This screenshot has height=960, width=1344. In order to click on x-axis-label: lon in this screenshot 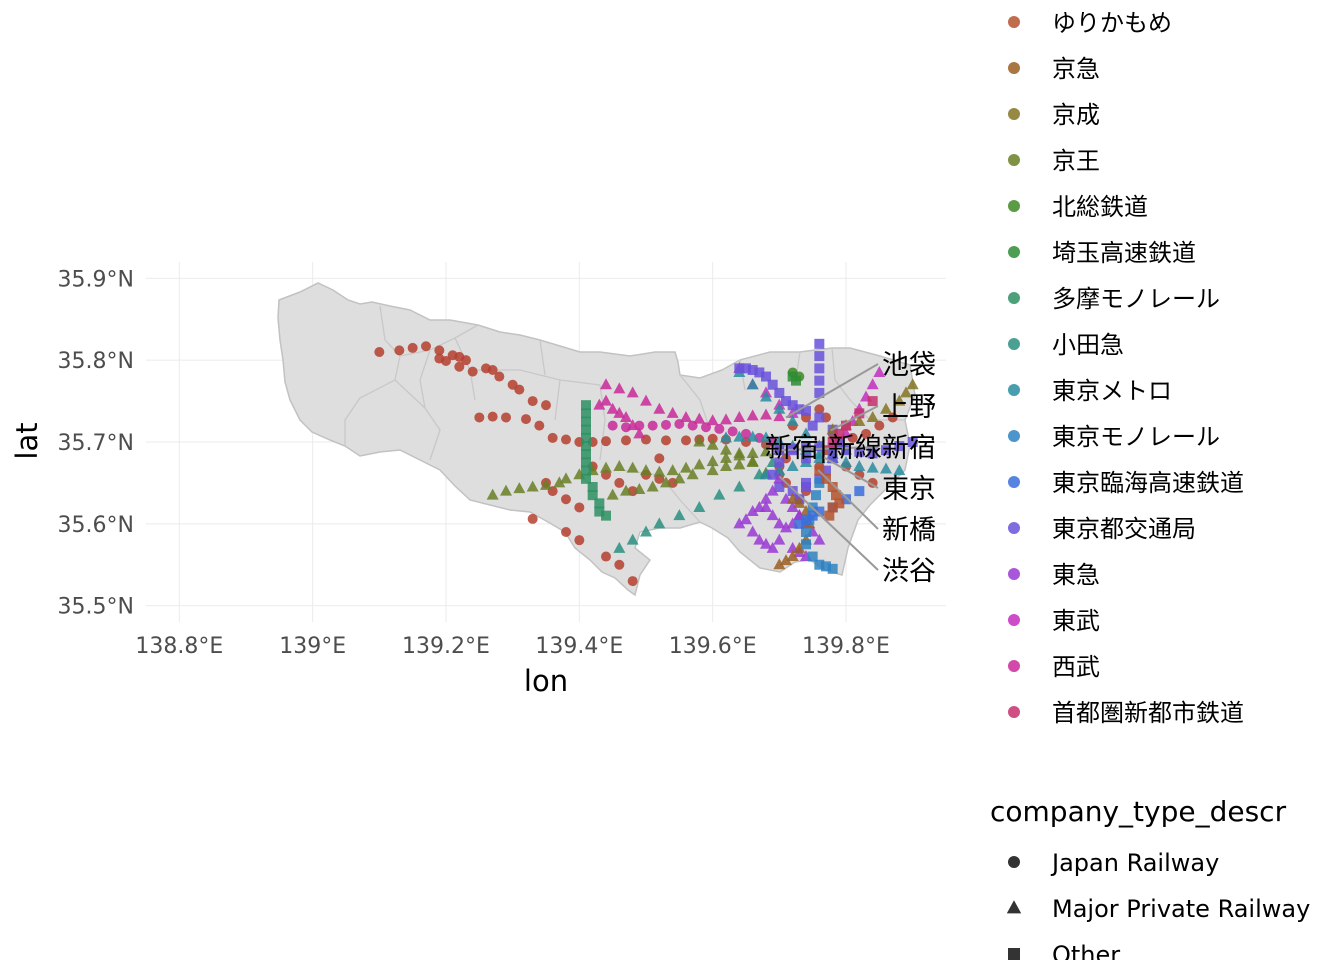, I will do `click(546, 681)`.